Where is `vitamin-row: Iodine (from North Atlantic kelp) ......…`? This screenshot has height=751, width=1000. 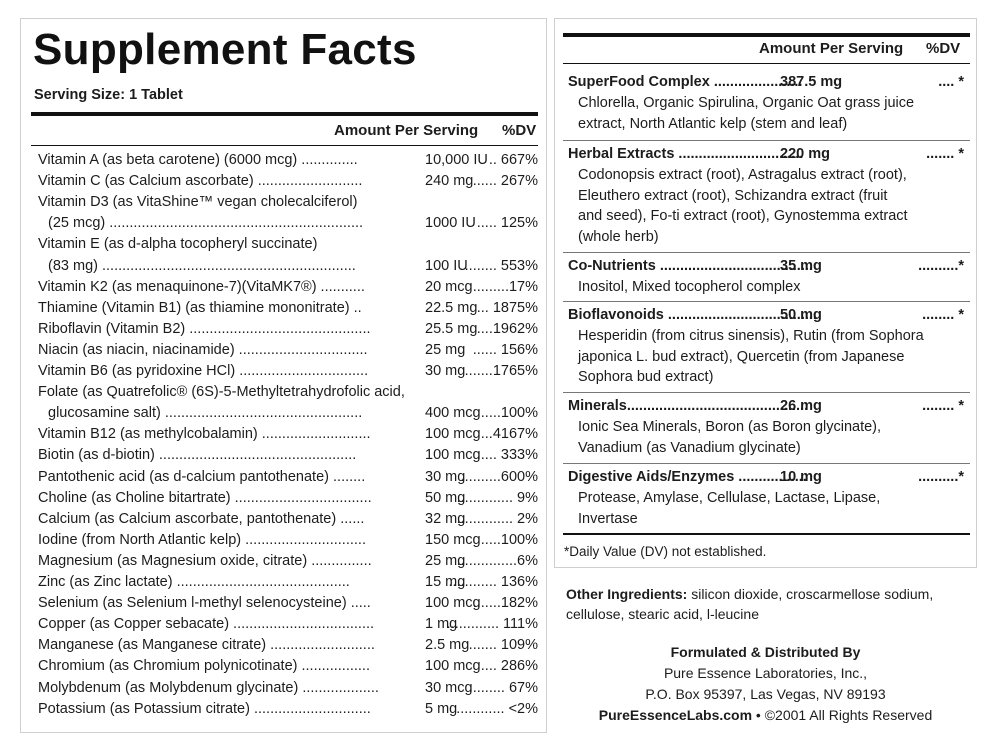
vitamin-row: Iodine (from North Atlantic kelp) ......… is located at coordinates (288, 540).